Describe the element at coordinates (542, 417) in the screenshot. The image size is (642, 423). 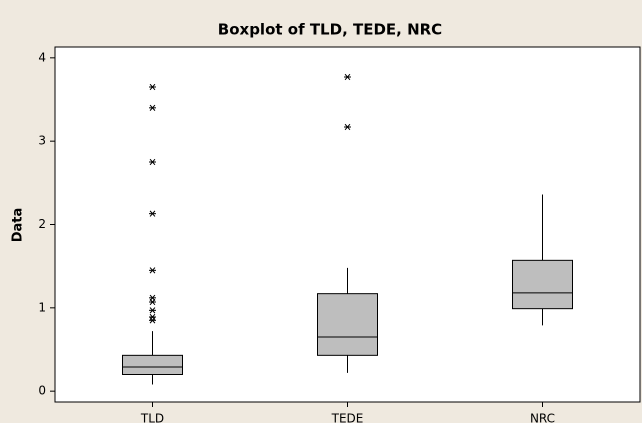
I see `x-tick-label: NRC` at that location.